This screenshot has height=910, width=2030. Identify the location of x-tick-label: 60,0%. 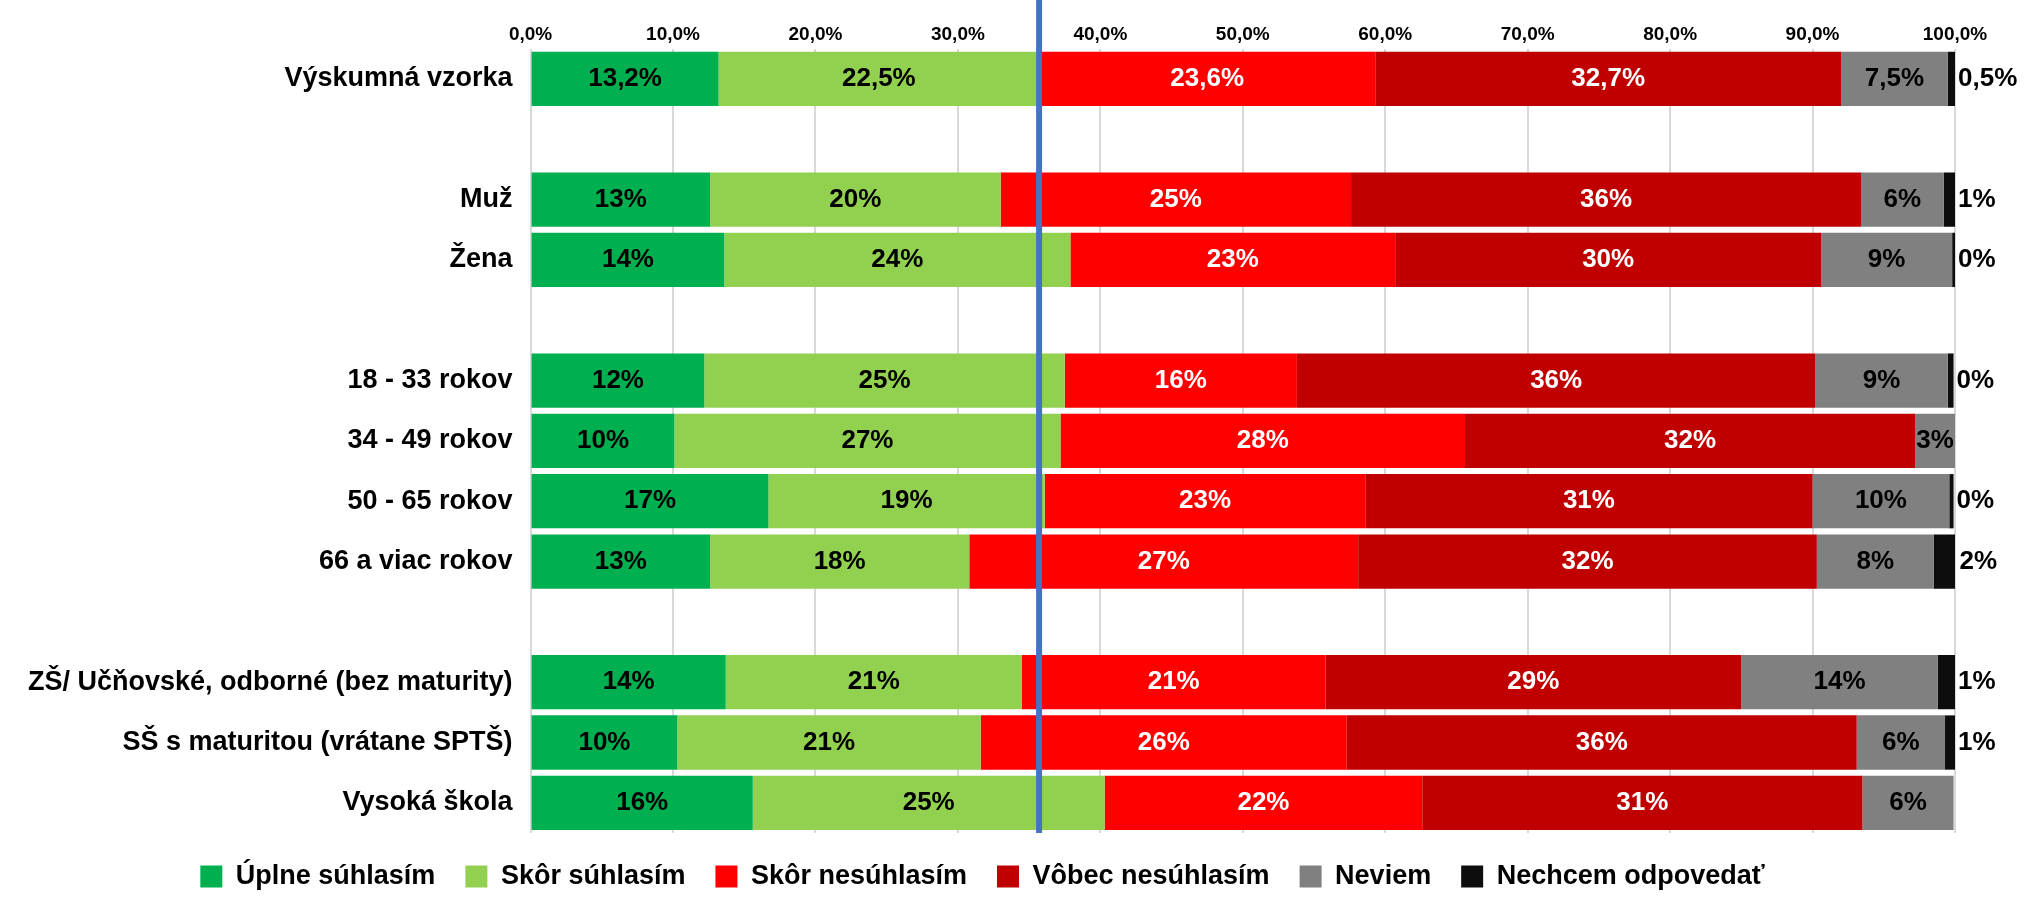
(1385, 33).